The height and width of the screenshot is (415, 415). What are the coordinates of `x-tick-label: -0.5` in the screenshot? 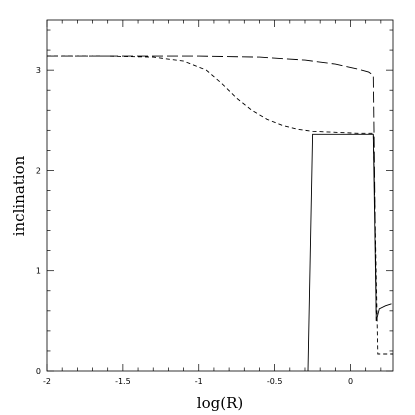 It's located at (275, 381).